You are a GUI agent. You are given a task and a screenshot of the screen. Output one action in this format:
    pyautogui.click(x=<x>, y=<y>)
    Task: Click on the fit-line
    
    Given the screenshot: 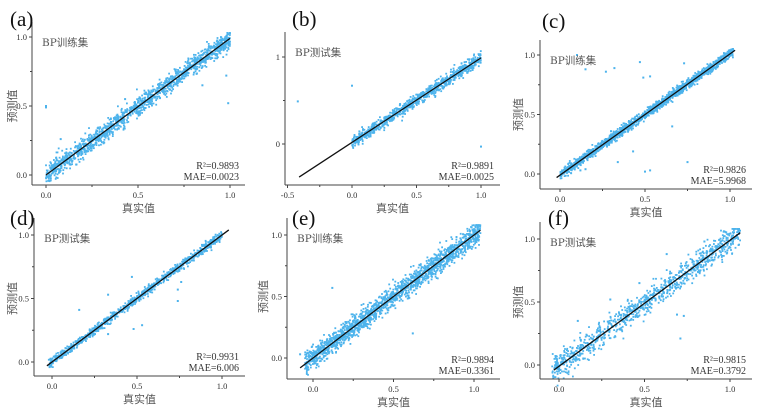 What is the action you would take?
    pyautogui.click(x=138, y=298)
    